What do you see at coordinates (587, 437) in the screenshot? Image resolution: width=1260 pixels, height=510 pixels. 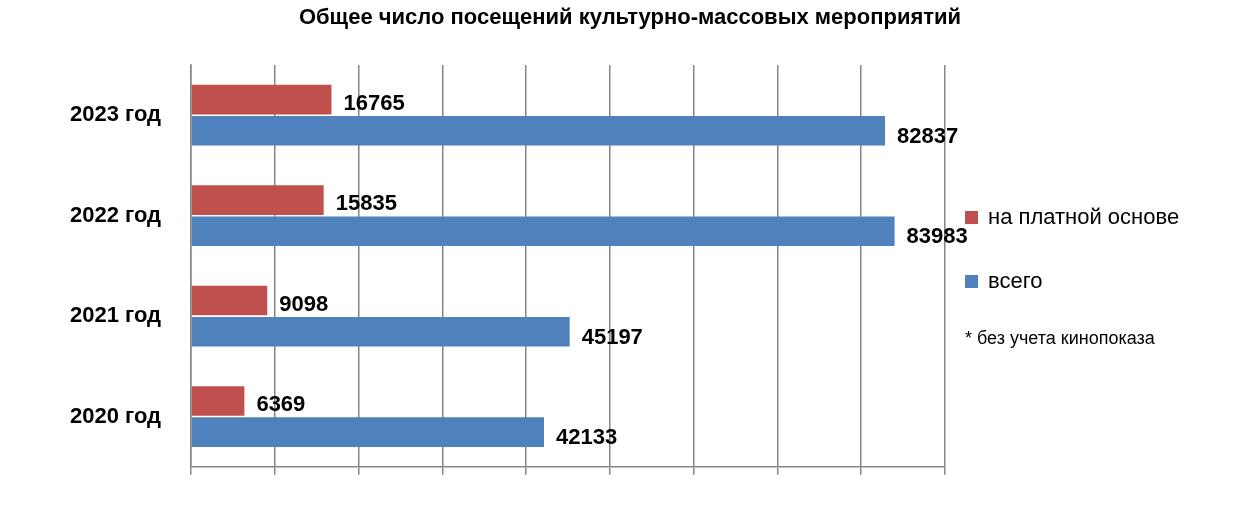 I see `data-label: 42133` at bounding box center [587, 437].